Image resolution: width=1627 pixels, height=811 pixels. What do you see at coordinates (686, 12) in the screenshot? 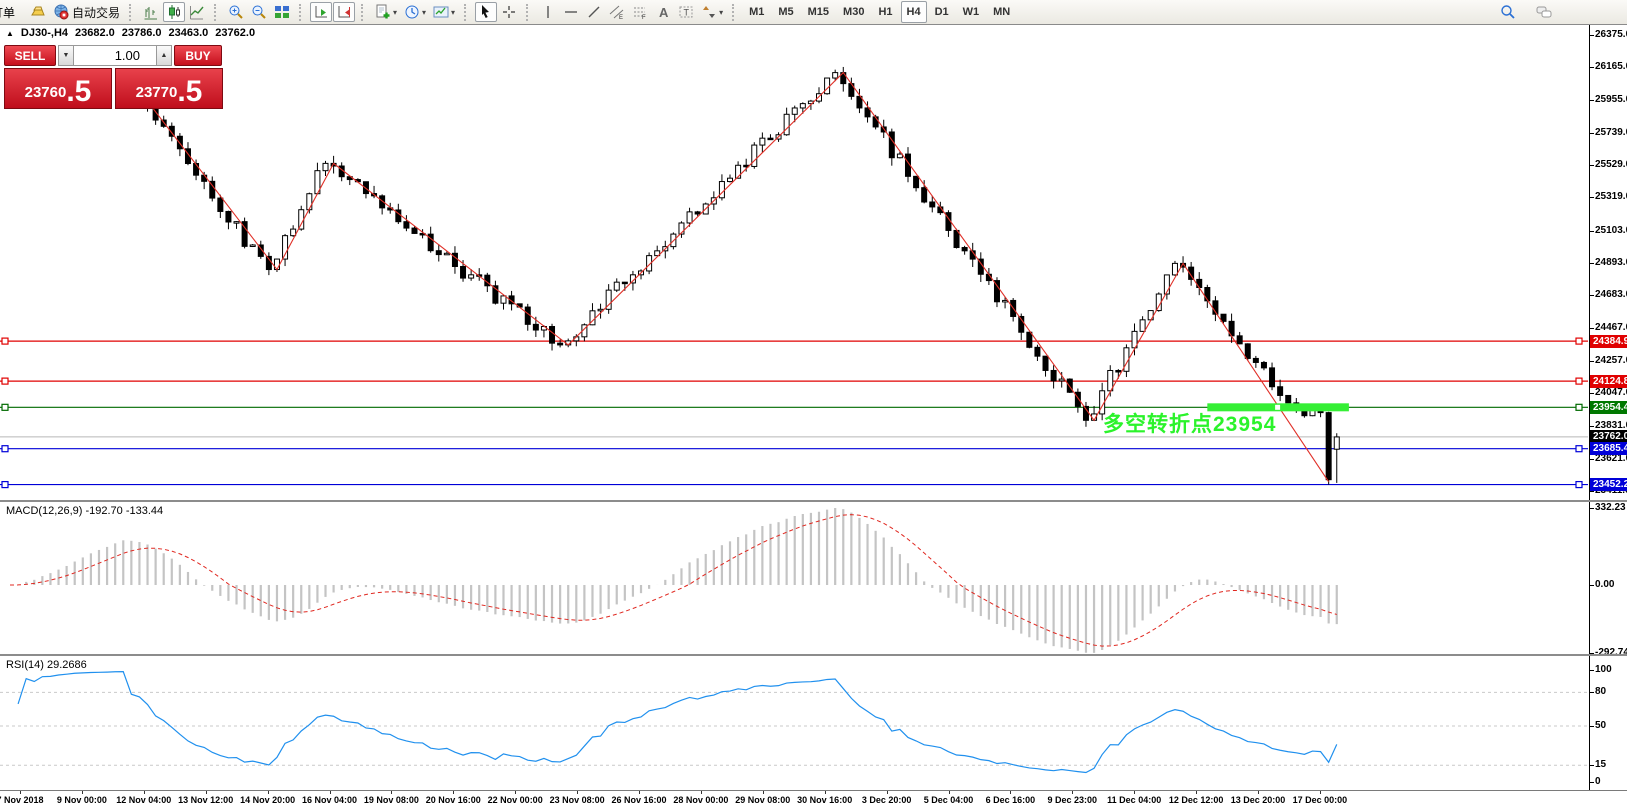
I see `text-label-button: T` at bounding box center [686, 12].